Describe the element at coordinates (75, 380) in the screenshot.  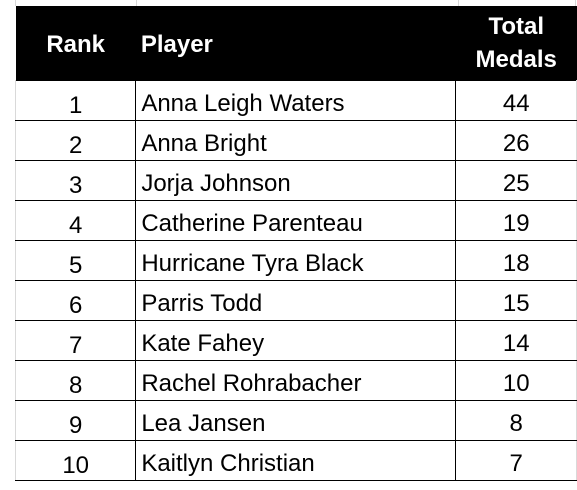
I see `rank-cell: 8` at that location.